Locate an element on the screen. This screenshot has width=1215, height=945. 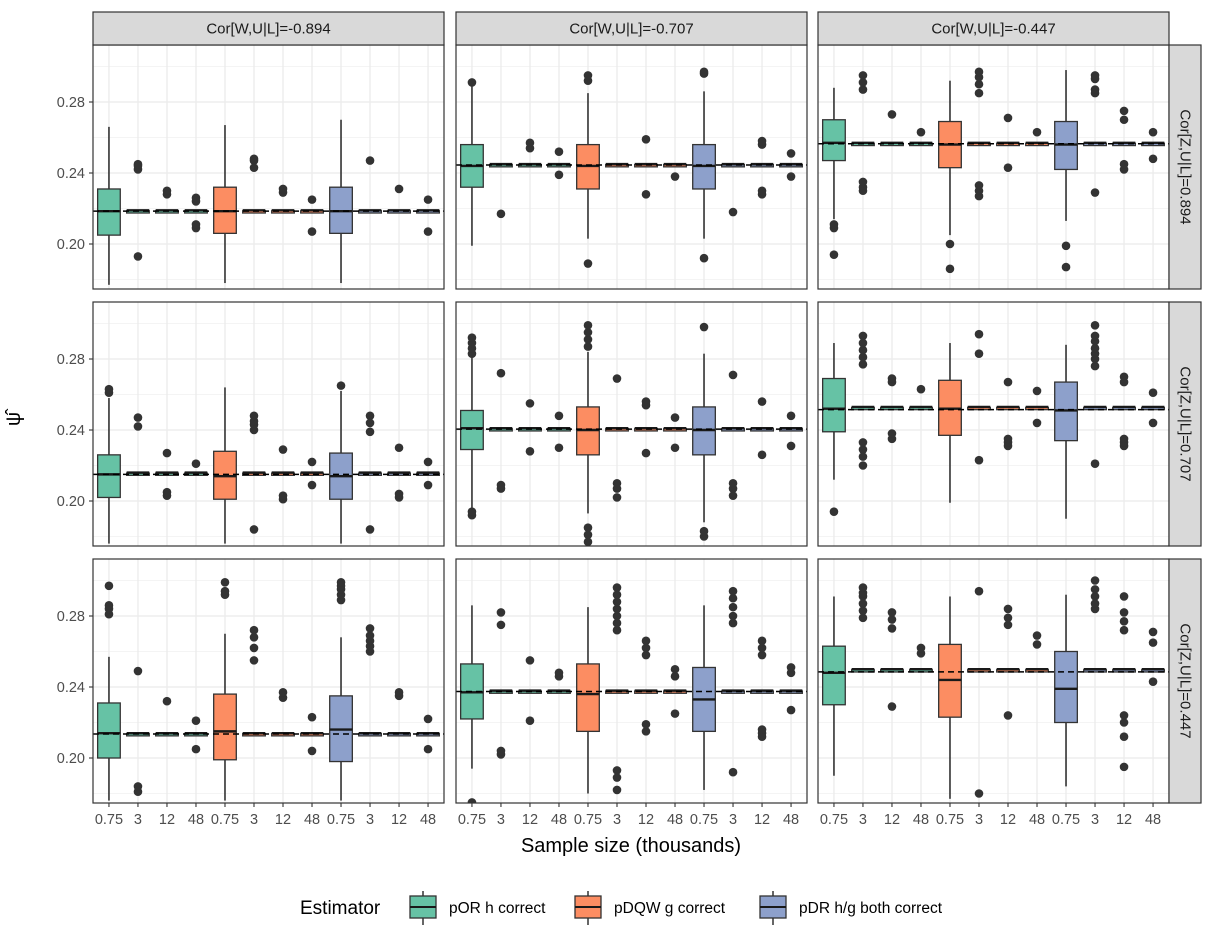
column-strip-label: Cor[W,U|L]=-0.707 is located at coordinates (631, 29).